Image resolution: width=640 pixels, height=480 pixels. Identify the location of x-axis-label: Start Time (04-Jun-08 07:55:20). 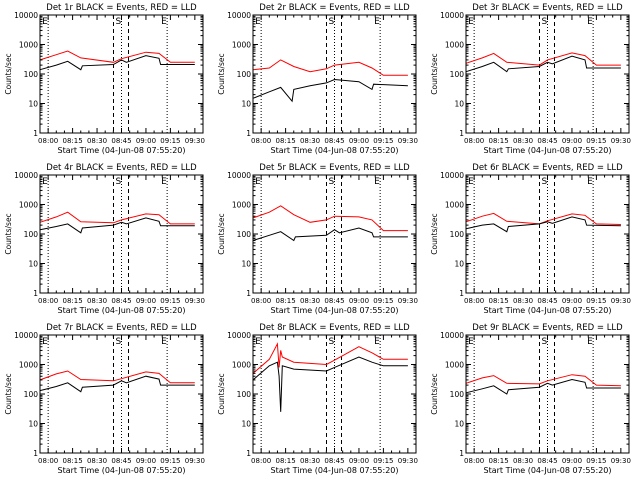
(548, 150).